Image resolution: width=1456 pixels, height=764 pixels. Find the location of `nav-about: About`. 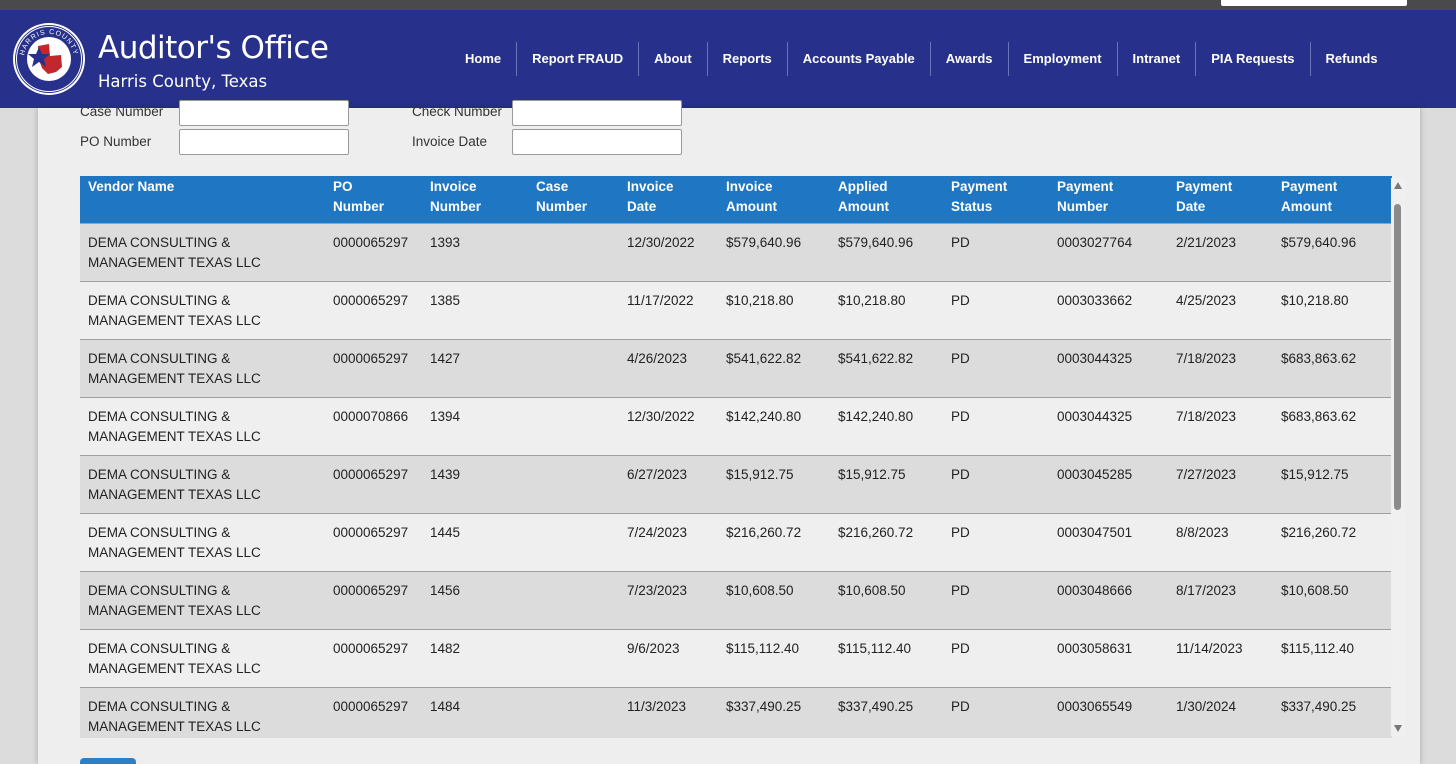

nav-about: About is located at coordinates (672, 59).